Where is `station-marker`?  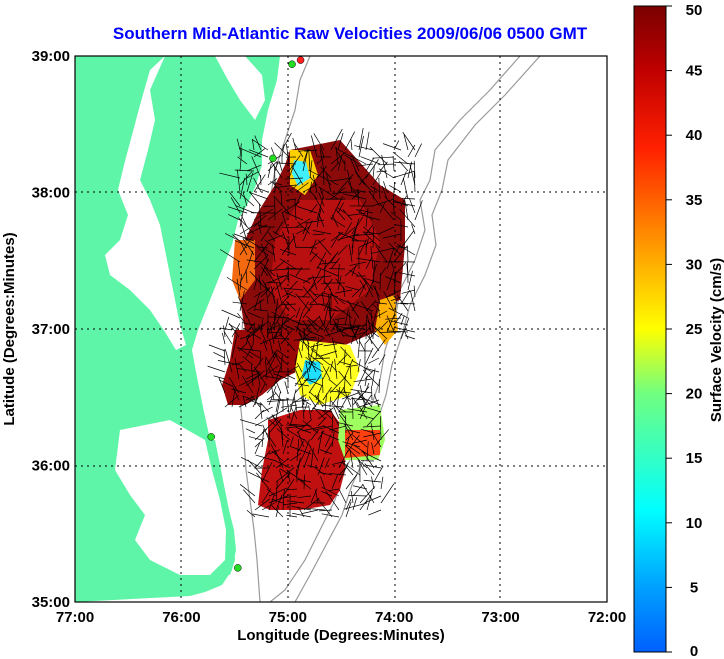 station-marker is located at coordinates (238, 568).